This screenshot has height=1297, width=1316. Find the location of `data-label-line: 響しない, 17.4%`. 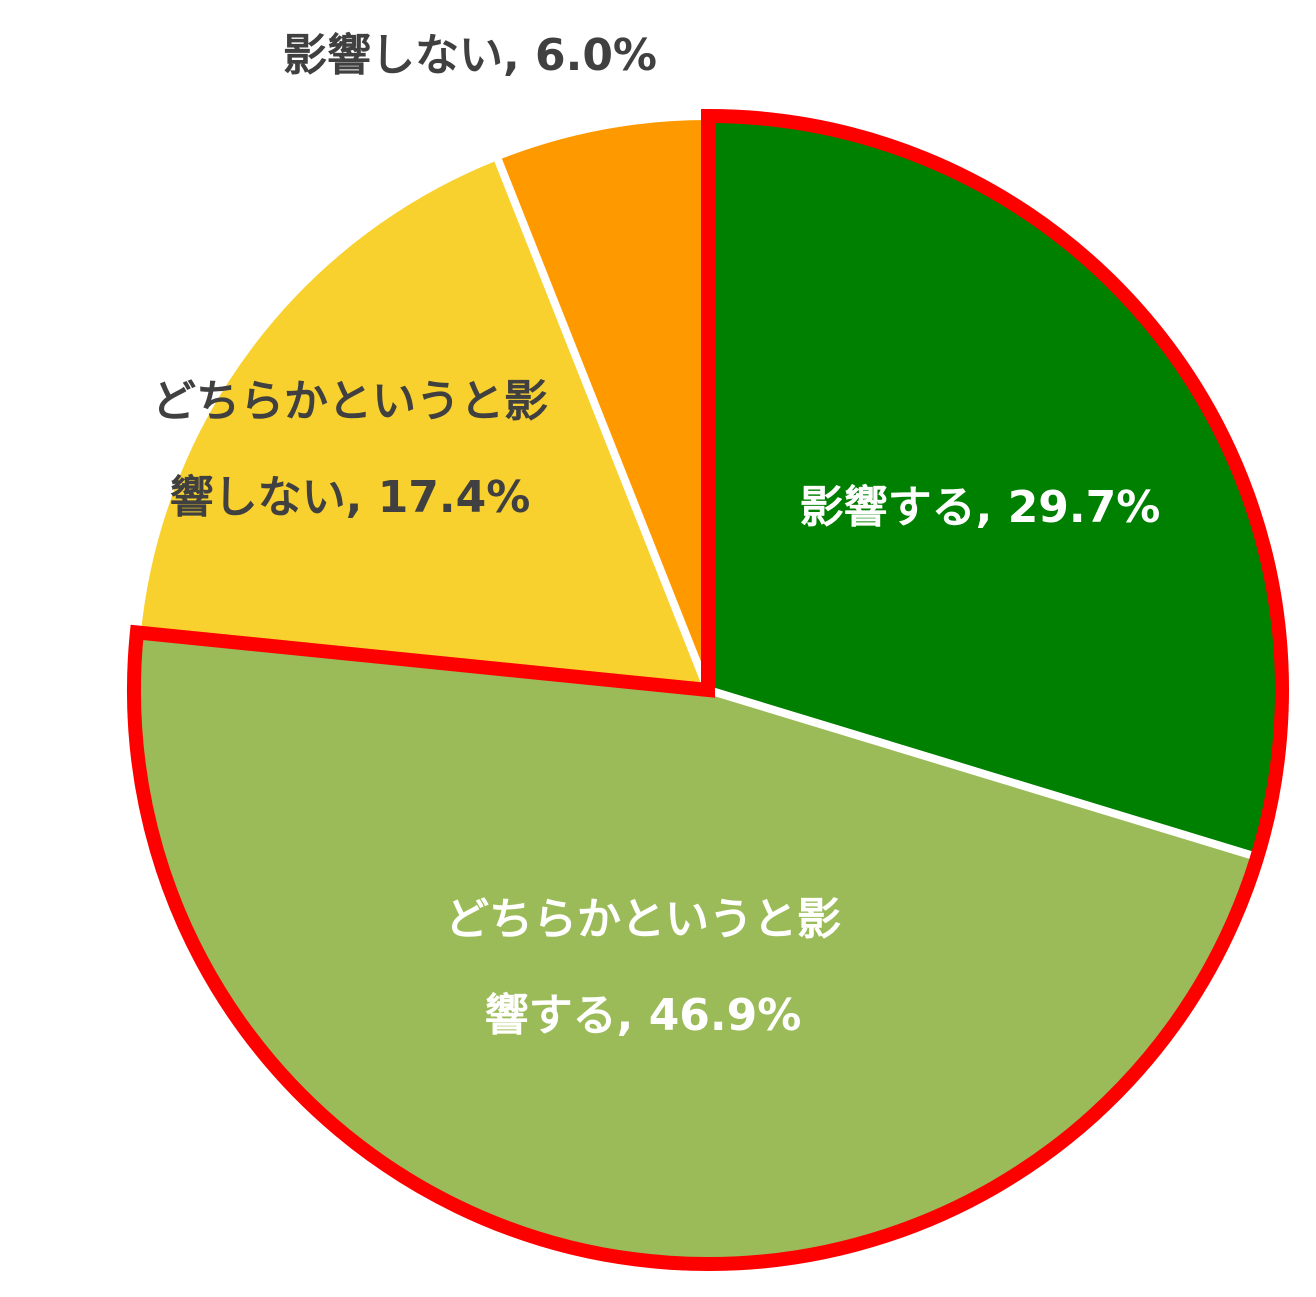

data-label-line: 響しない, 17.4% is located at coordinates (350, 497).